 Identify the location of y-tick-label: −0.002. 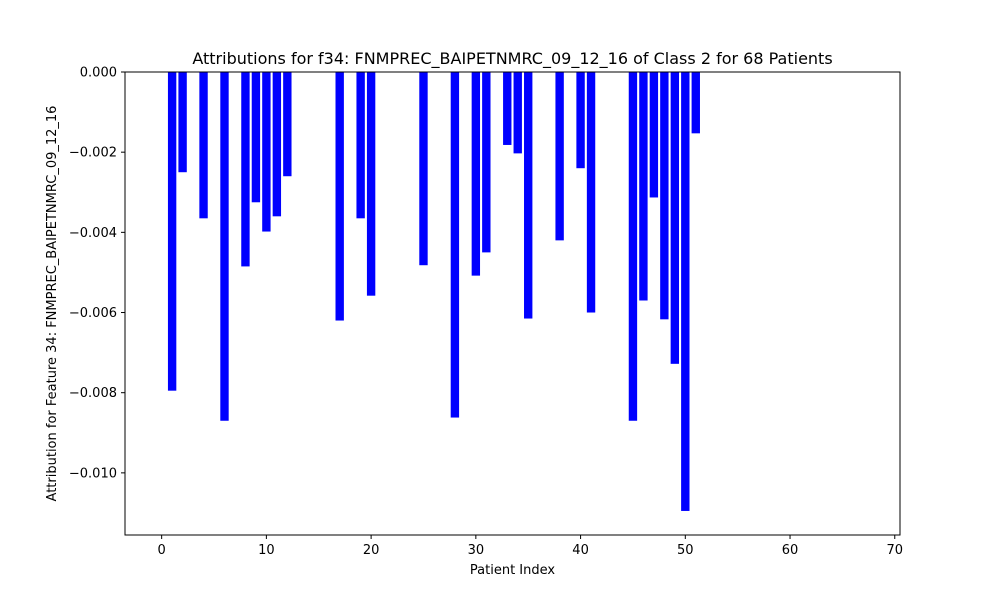
(93, 153).